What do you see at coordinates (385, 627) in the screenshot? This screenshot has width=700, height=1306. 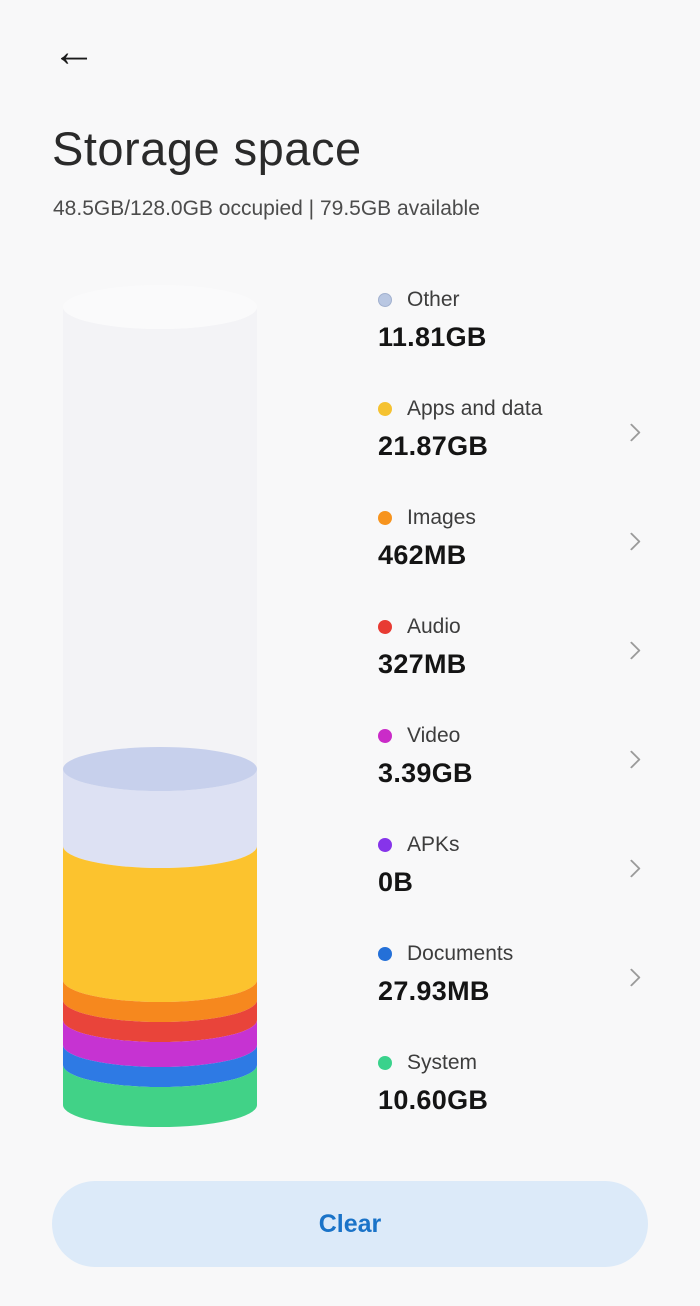 I see `audio-color-dot-icon` at bounding box center [385, 627].